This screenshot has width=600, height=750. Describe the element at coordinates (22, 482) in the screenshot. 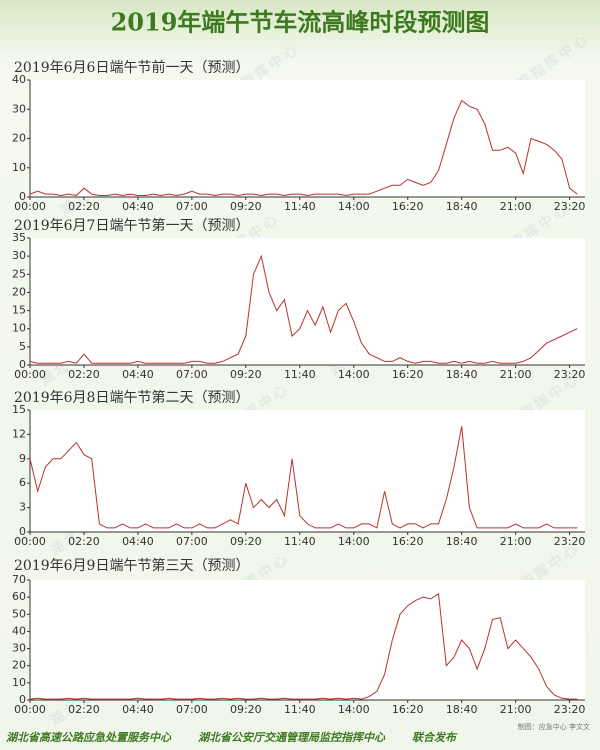

I see `y-tick-label: 6` at that location.